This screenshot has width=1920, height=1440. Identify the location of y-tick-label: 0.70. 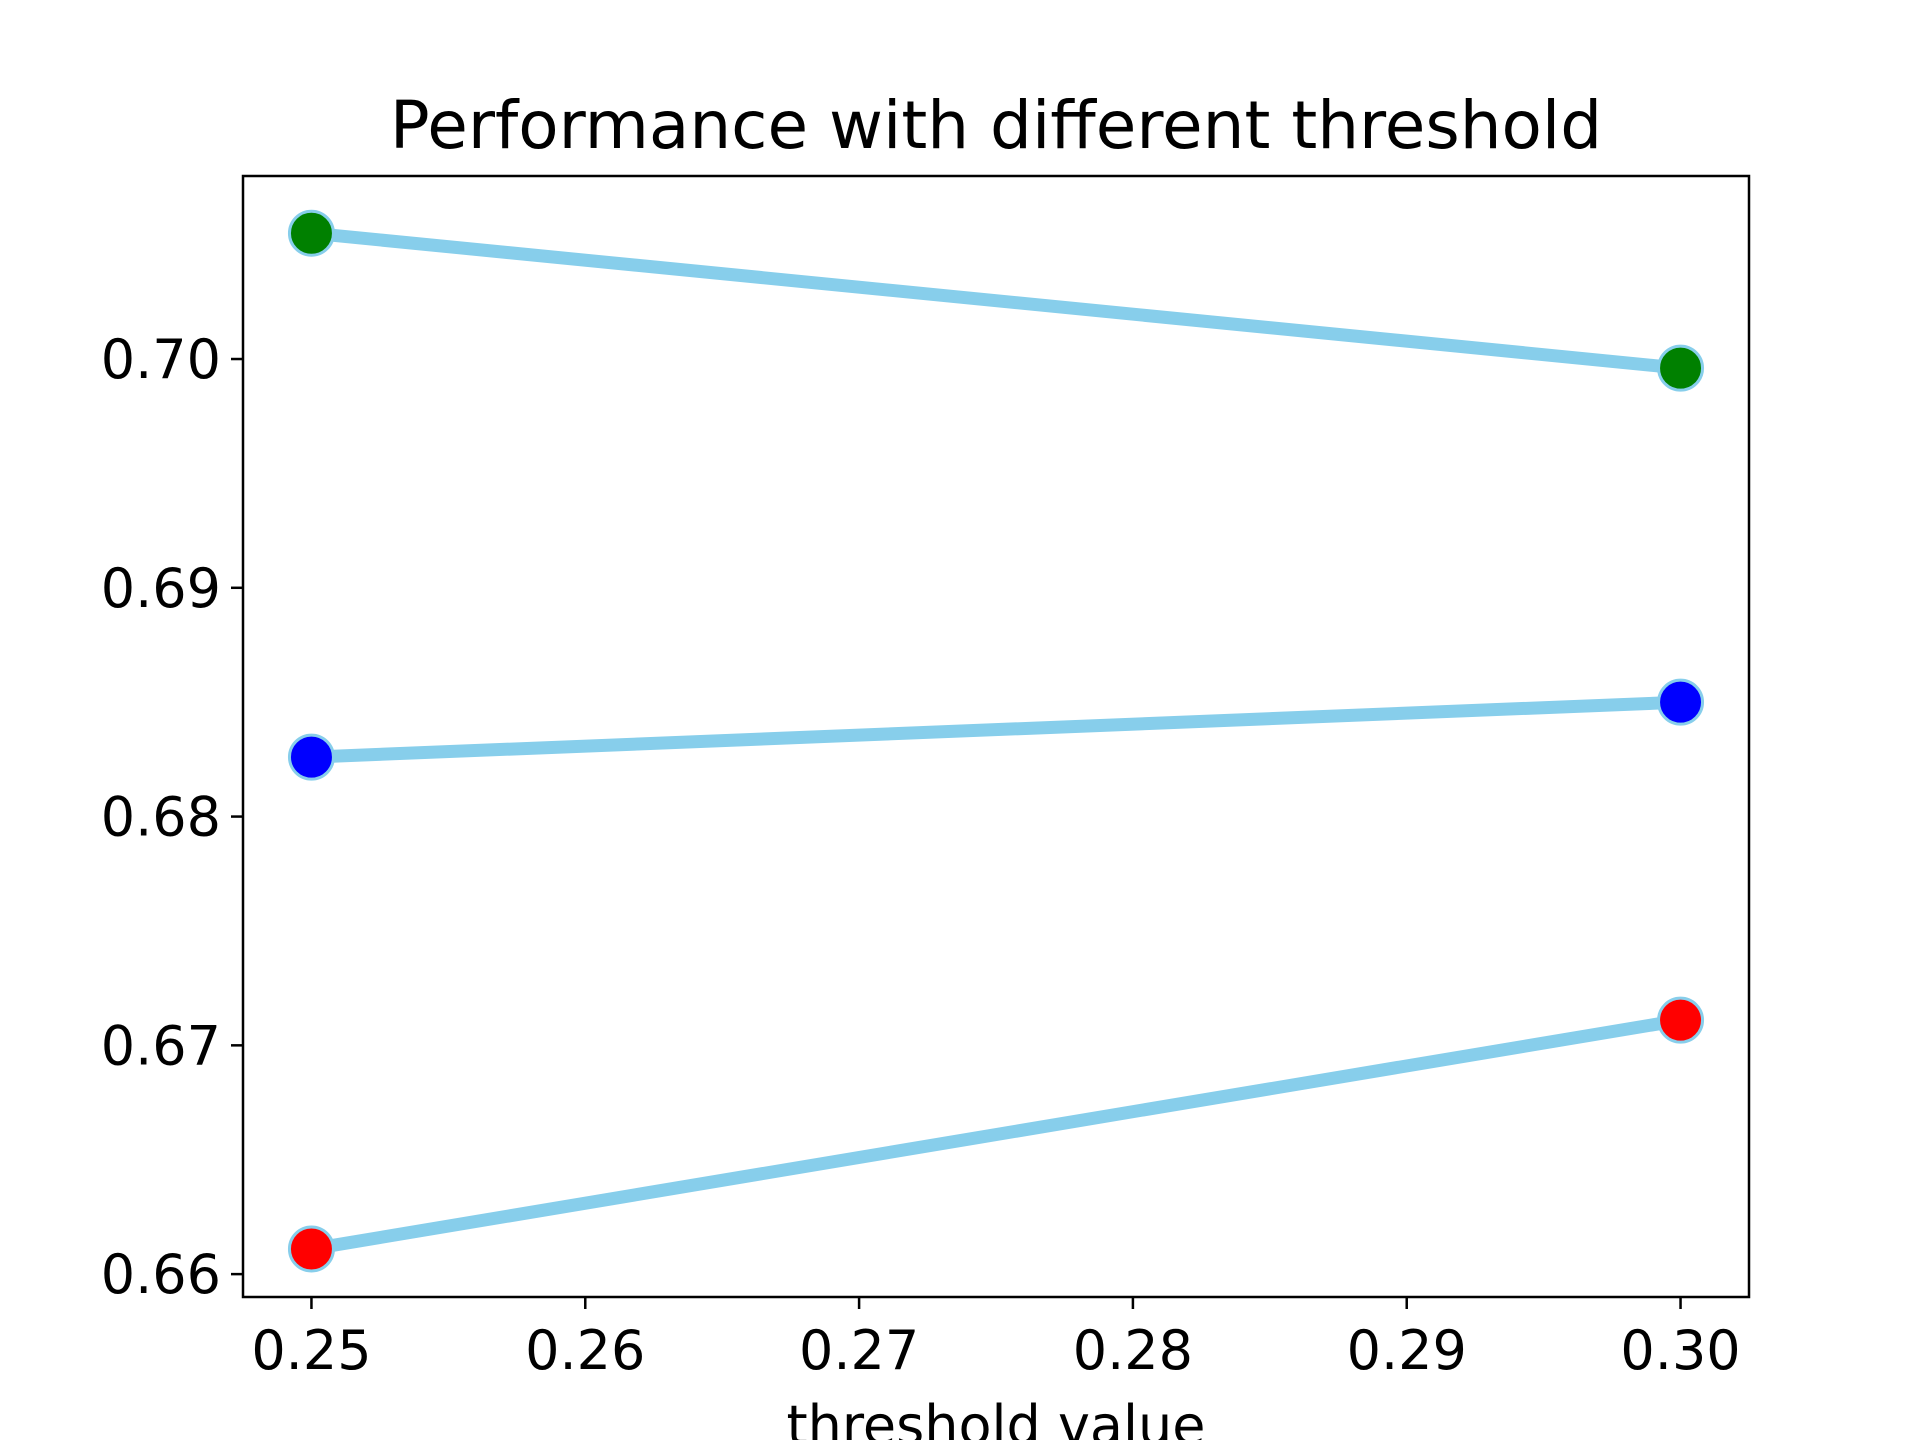
(161, 359).